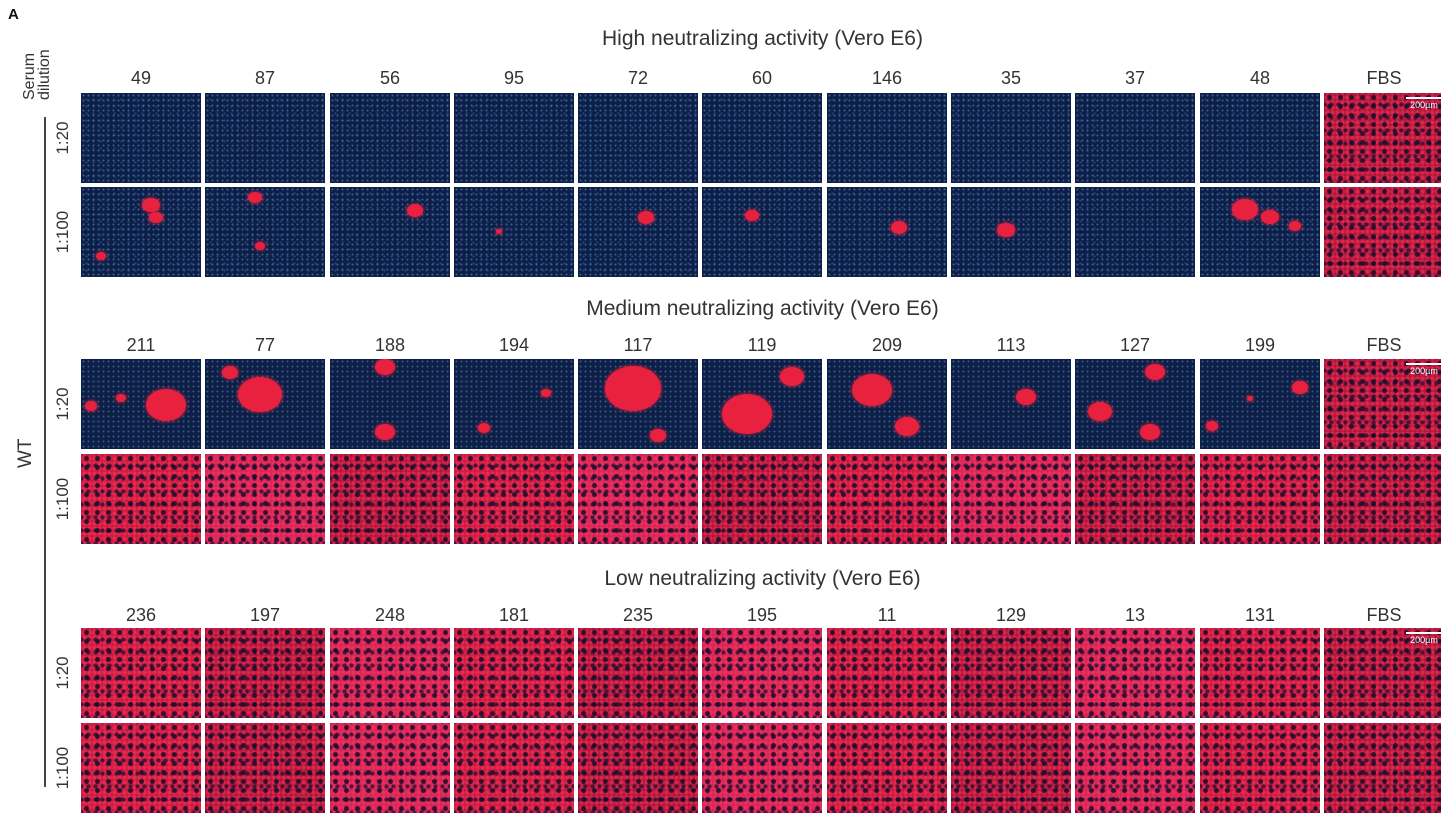 The width and height of the screenshot is (1441, 813). Describe the element at coordinates (638, 78) in the screenshot. I see `column-label: 72` at that location.